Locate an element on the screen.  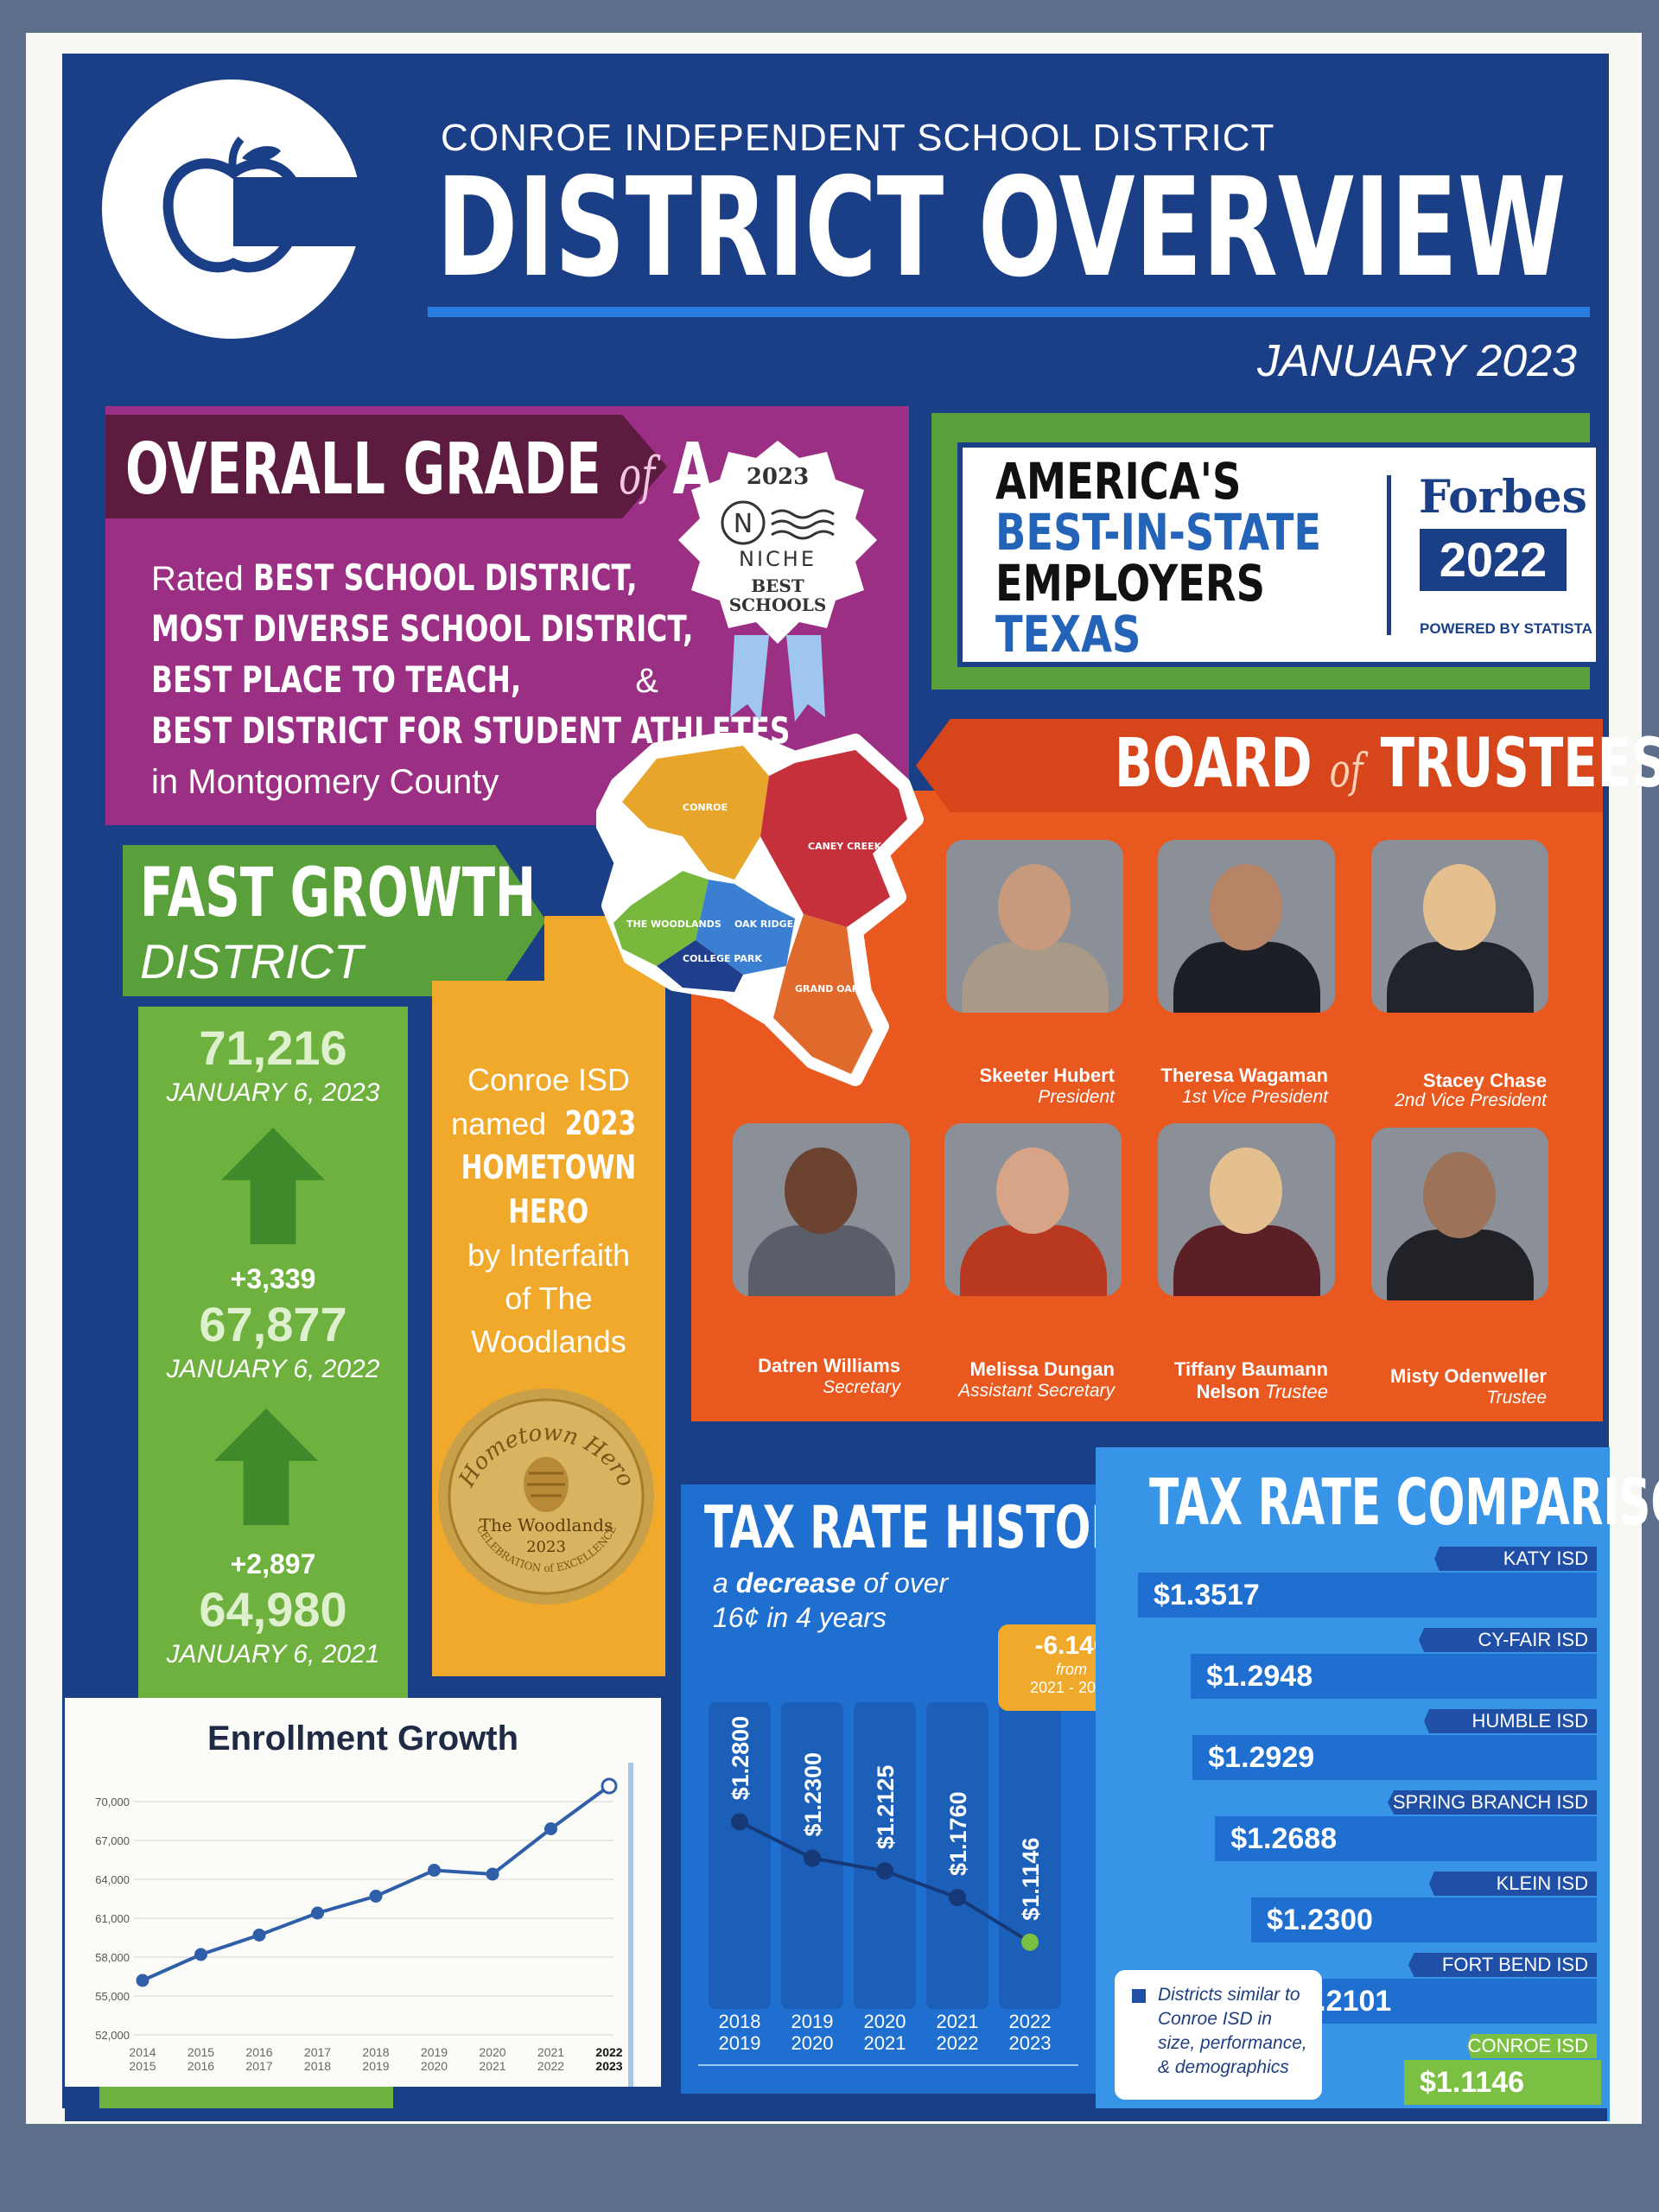
tax-history-sub-line-2: 16¢ in 4 years is located at coordinates (800, 1617).